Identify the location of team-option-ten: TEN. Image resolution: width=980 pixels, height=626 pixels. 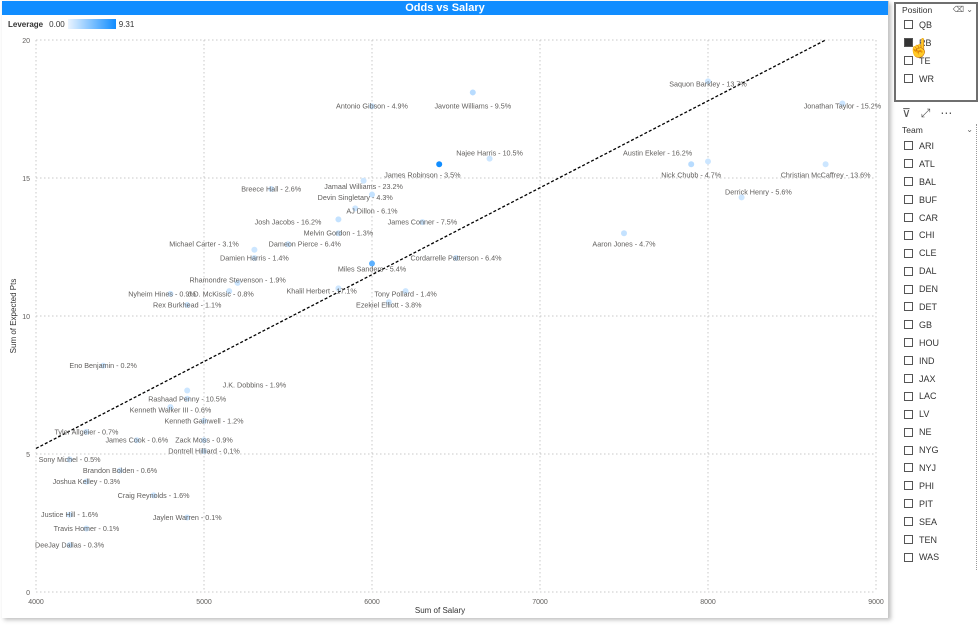
(936, 540).